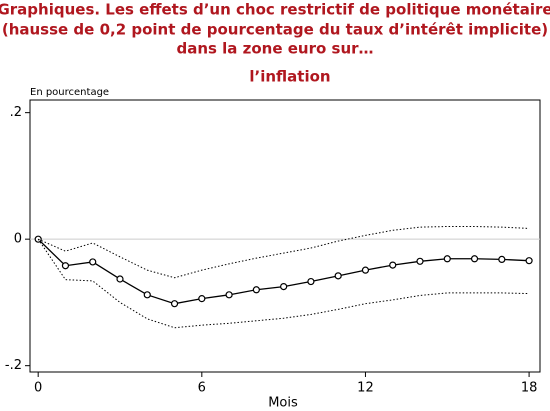 The image size is (550, 411). I want to click on subtitle: l’inflation, so click(289, 77).